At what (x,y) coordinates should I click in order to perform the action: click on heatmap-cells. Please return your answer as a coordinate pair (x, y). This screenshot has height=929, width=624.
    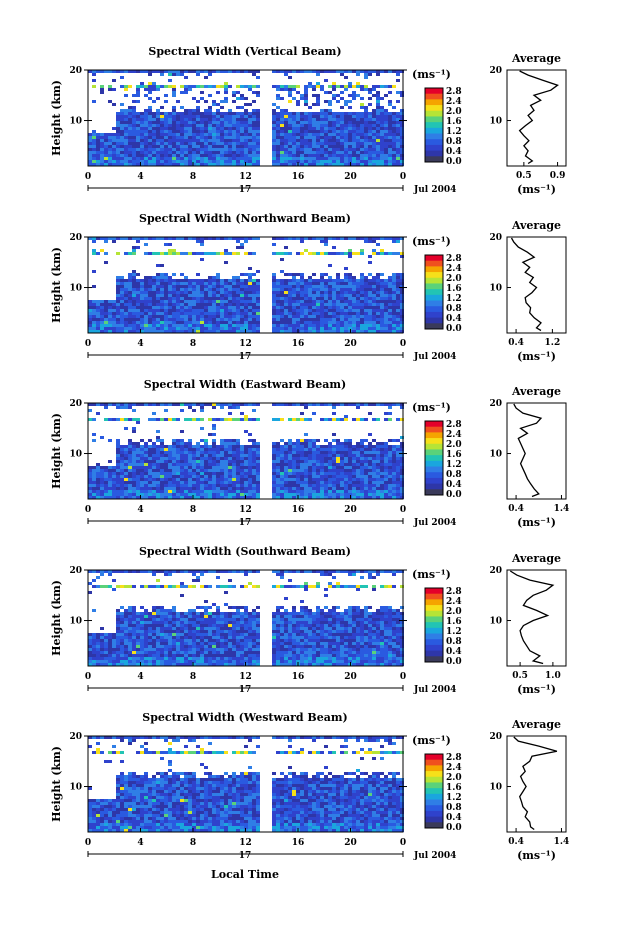
    Looking at the image, I should click on (246, 451).